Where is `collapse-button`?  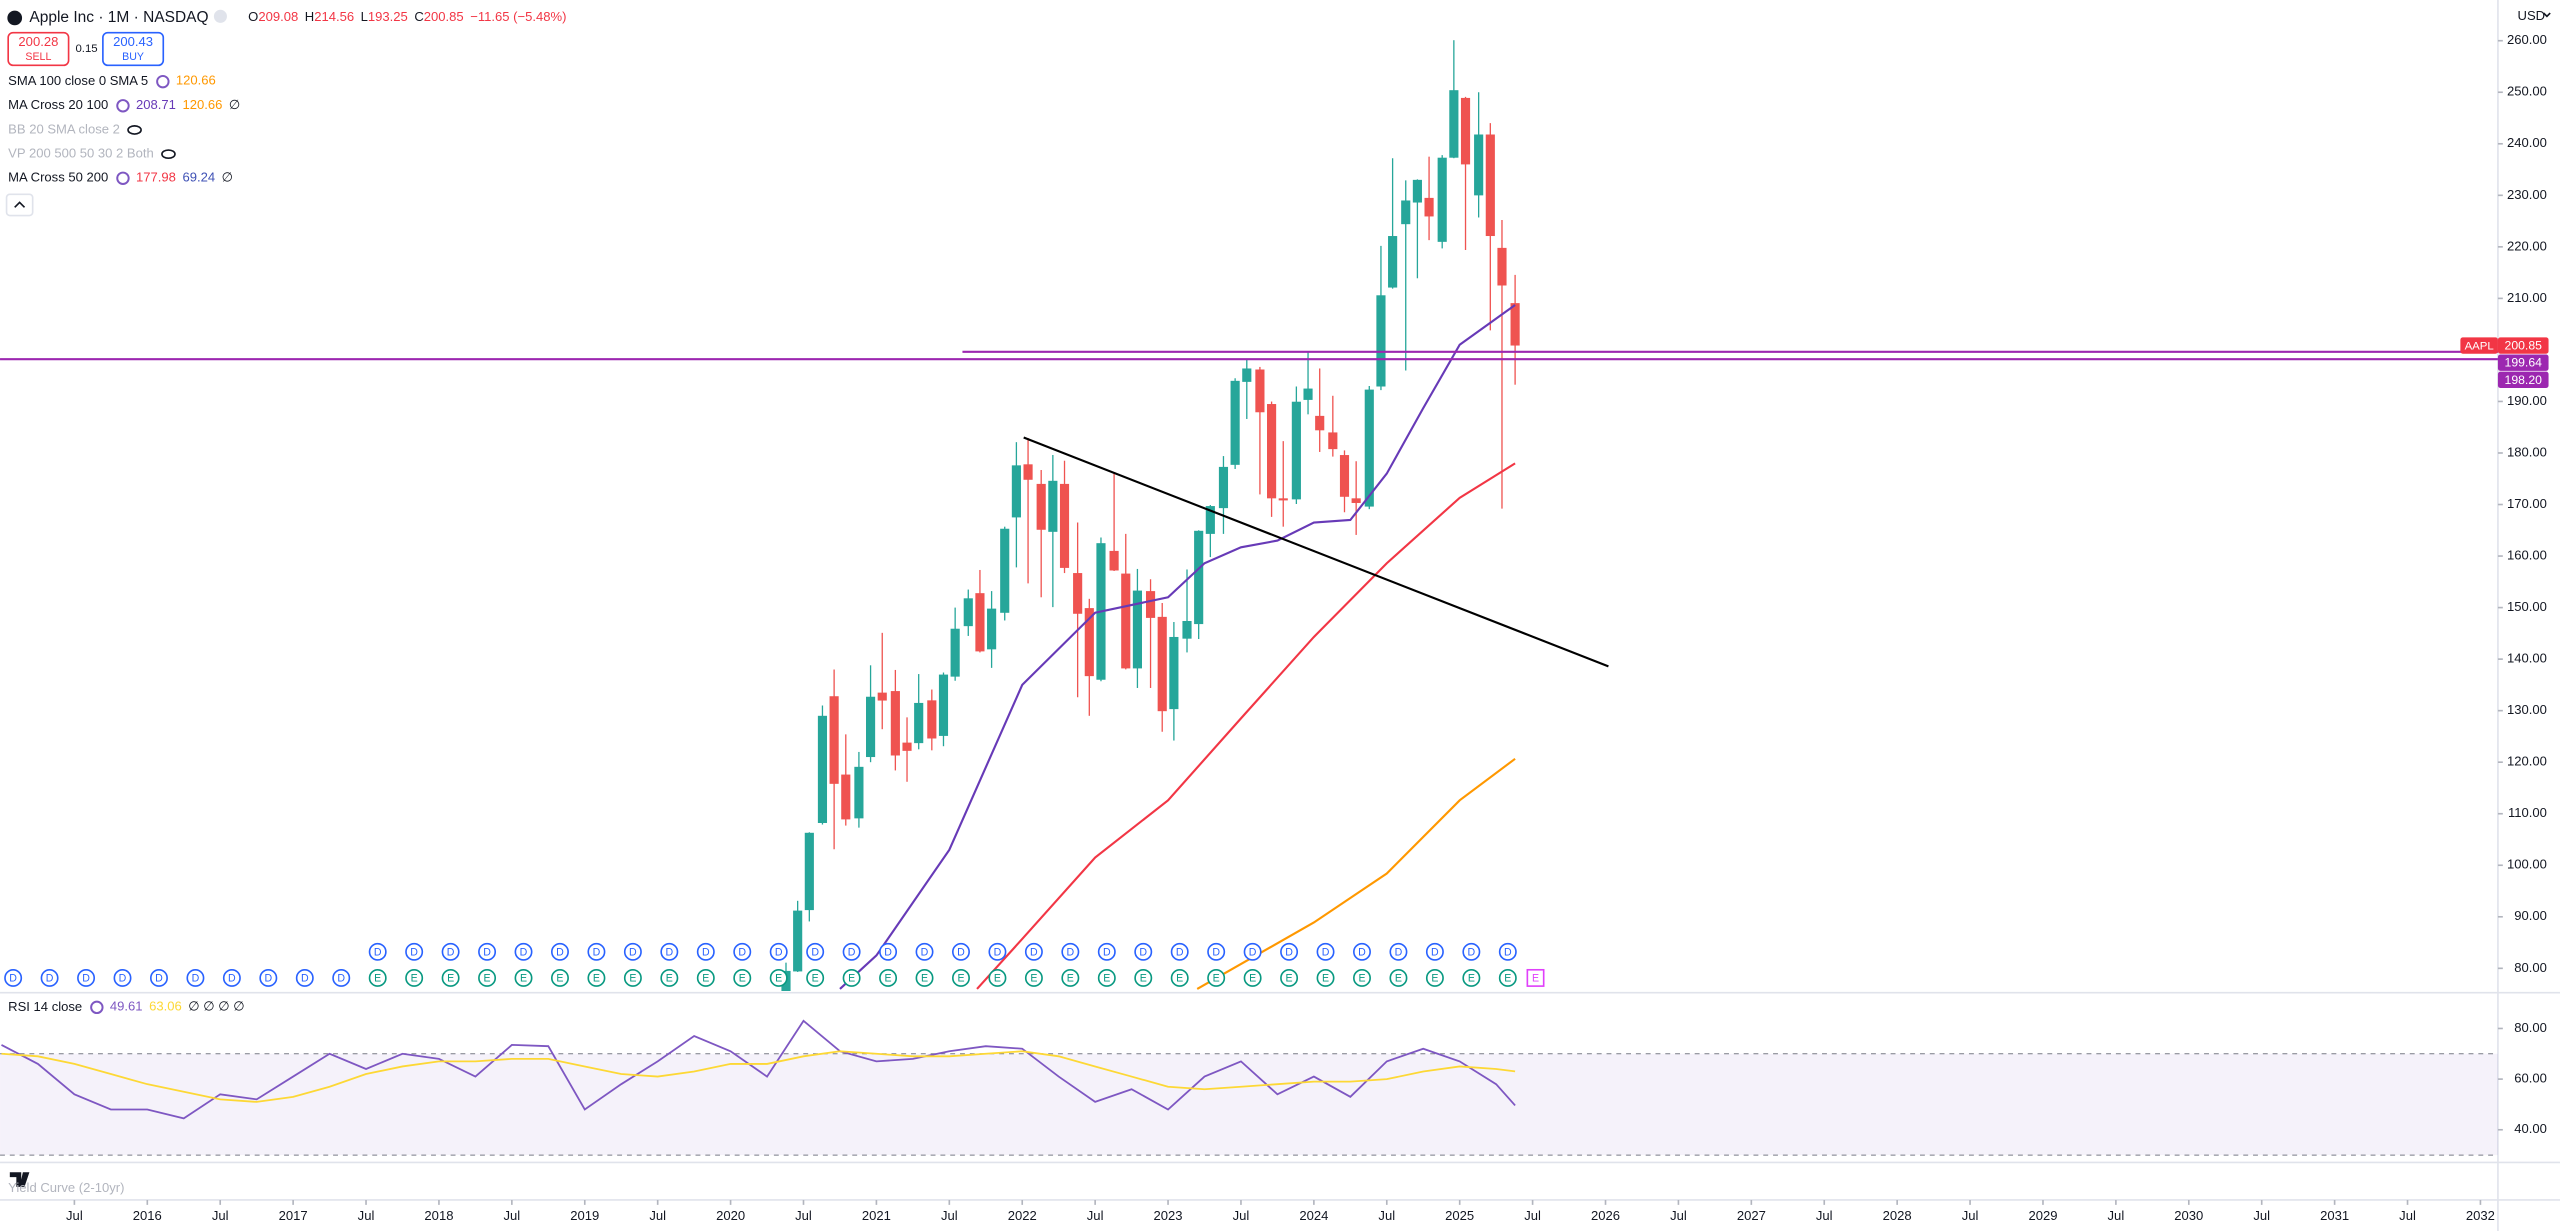
collapse-button is located at coordinates (19, 205).